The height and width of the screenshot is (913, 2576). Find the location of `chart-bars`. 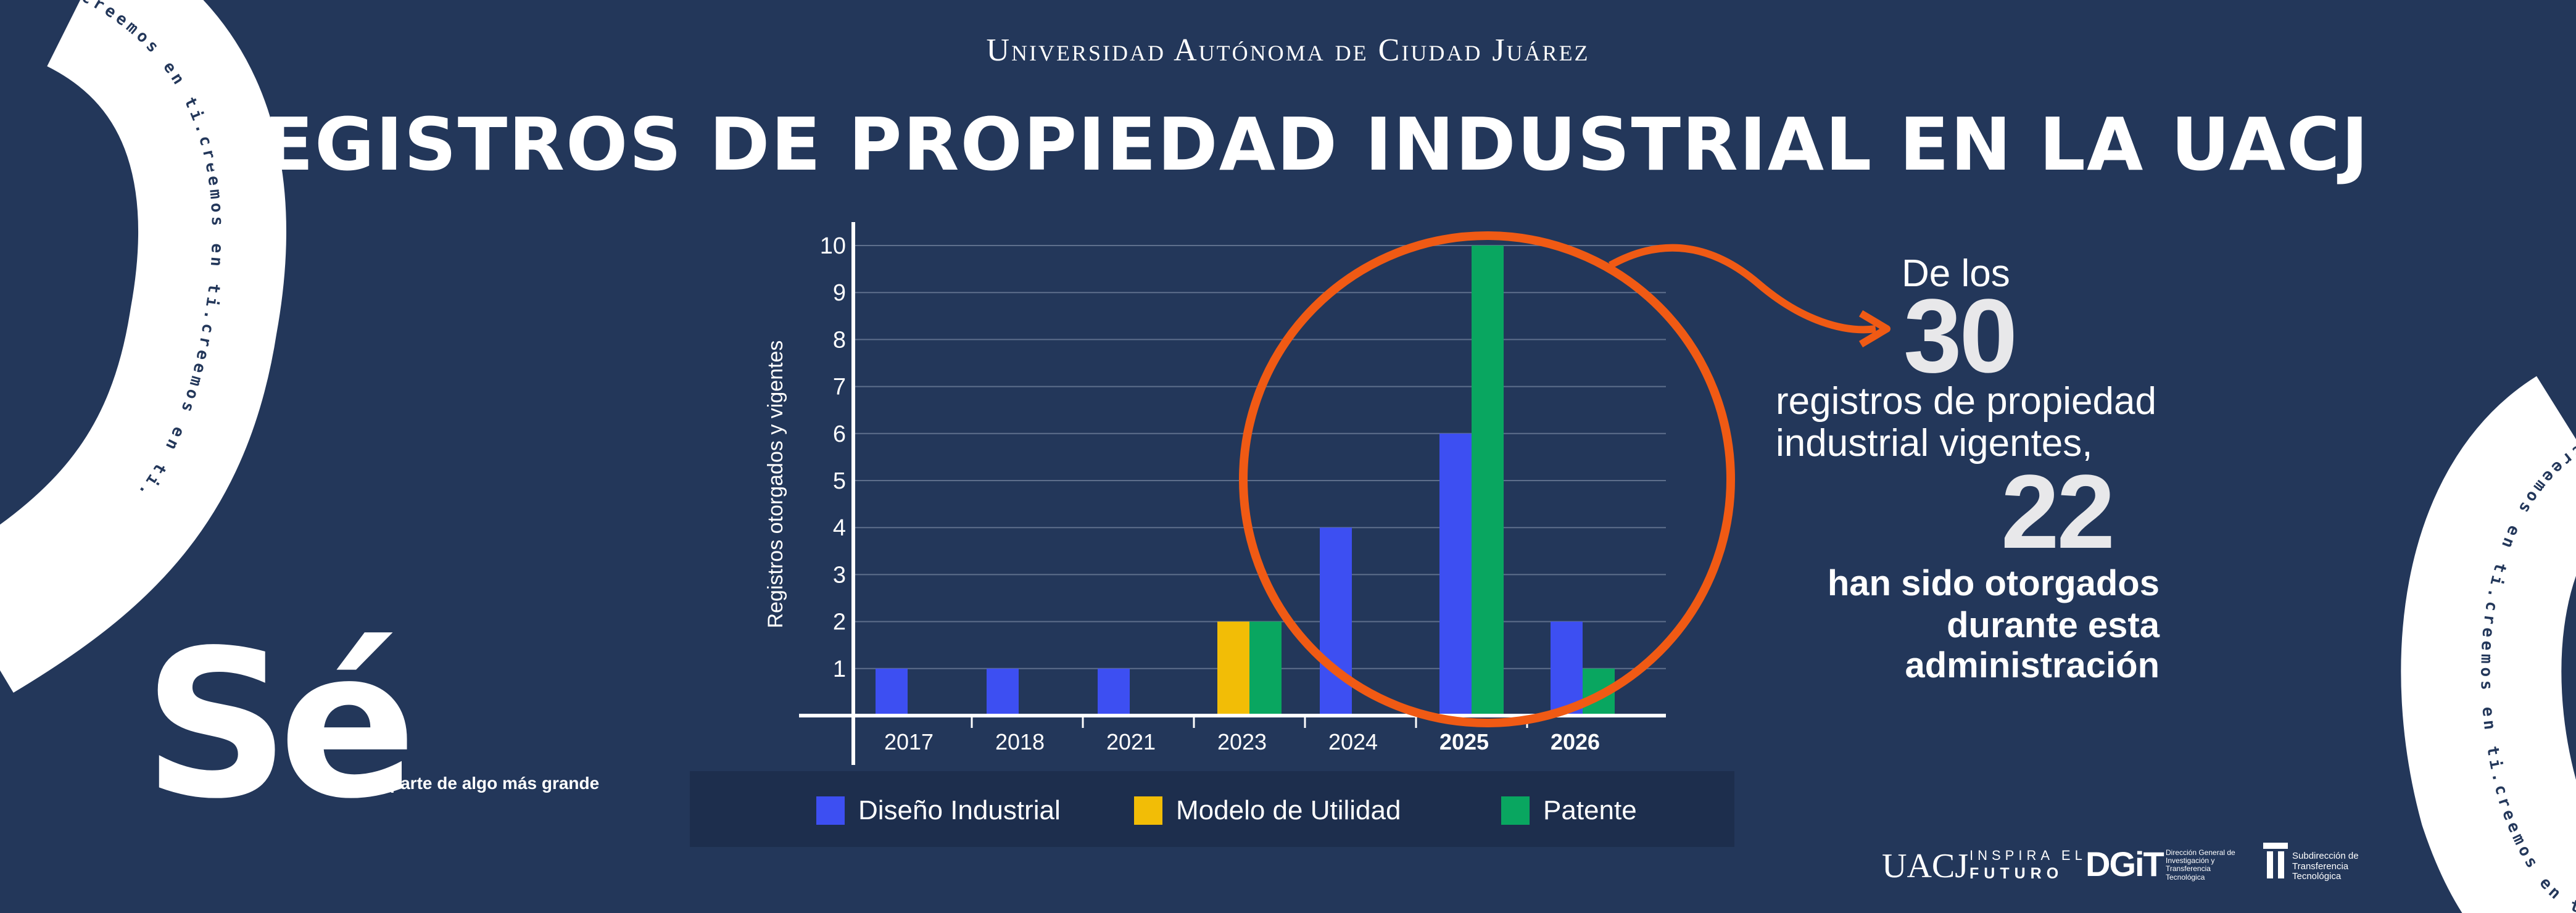

chart-bars is located at coordinates (1245, 481).